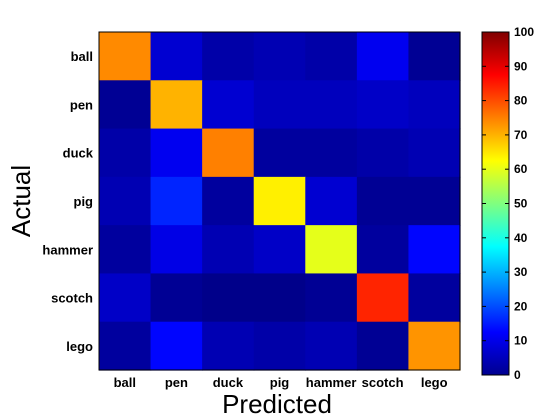  What do you see at coordinates (383, 298) in the screenshot?
I see `heatmap-cell-scotch-scotch` at bounding box center [383, 298].